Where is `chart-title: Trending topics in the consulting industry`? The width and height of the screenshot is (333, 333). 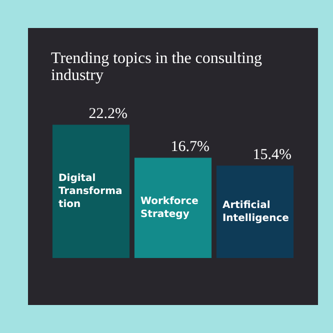
chart-title: Trending topics in the consulting industry is located at coordinates (157, 67).